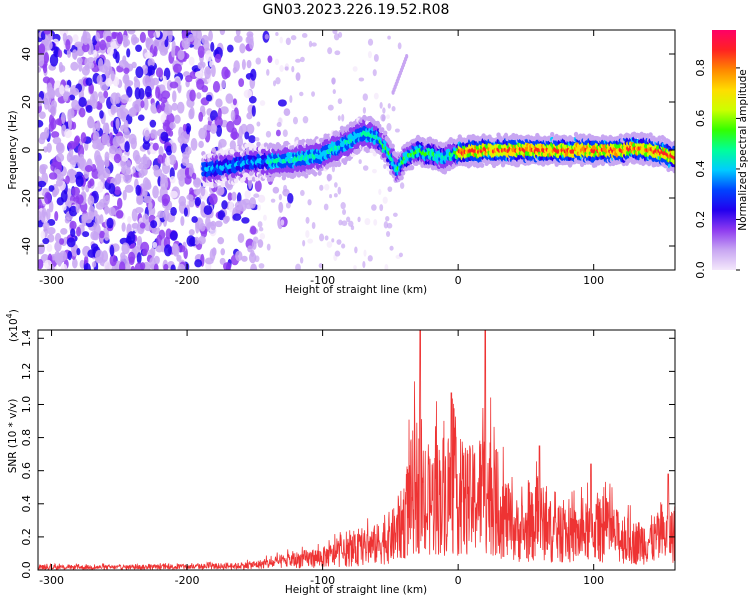 Image resolution: width=750 pixels, height=604 pixels. Describe the element at coordinates (26, 372) in the screenshot. I see `y-tick-label: 1.2` at that location.